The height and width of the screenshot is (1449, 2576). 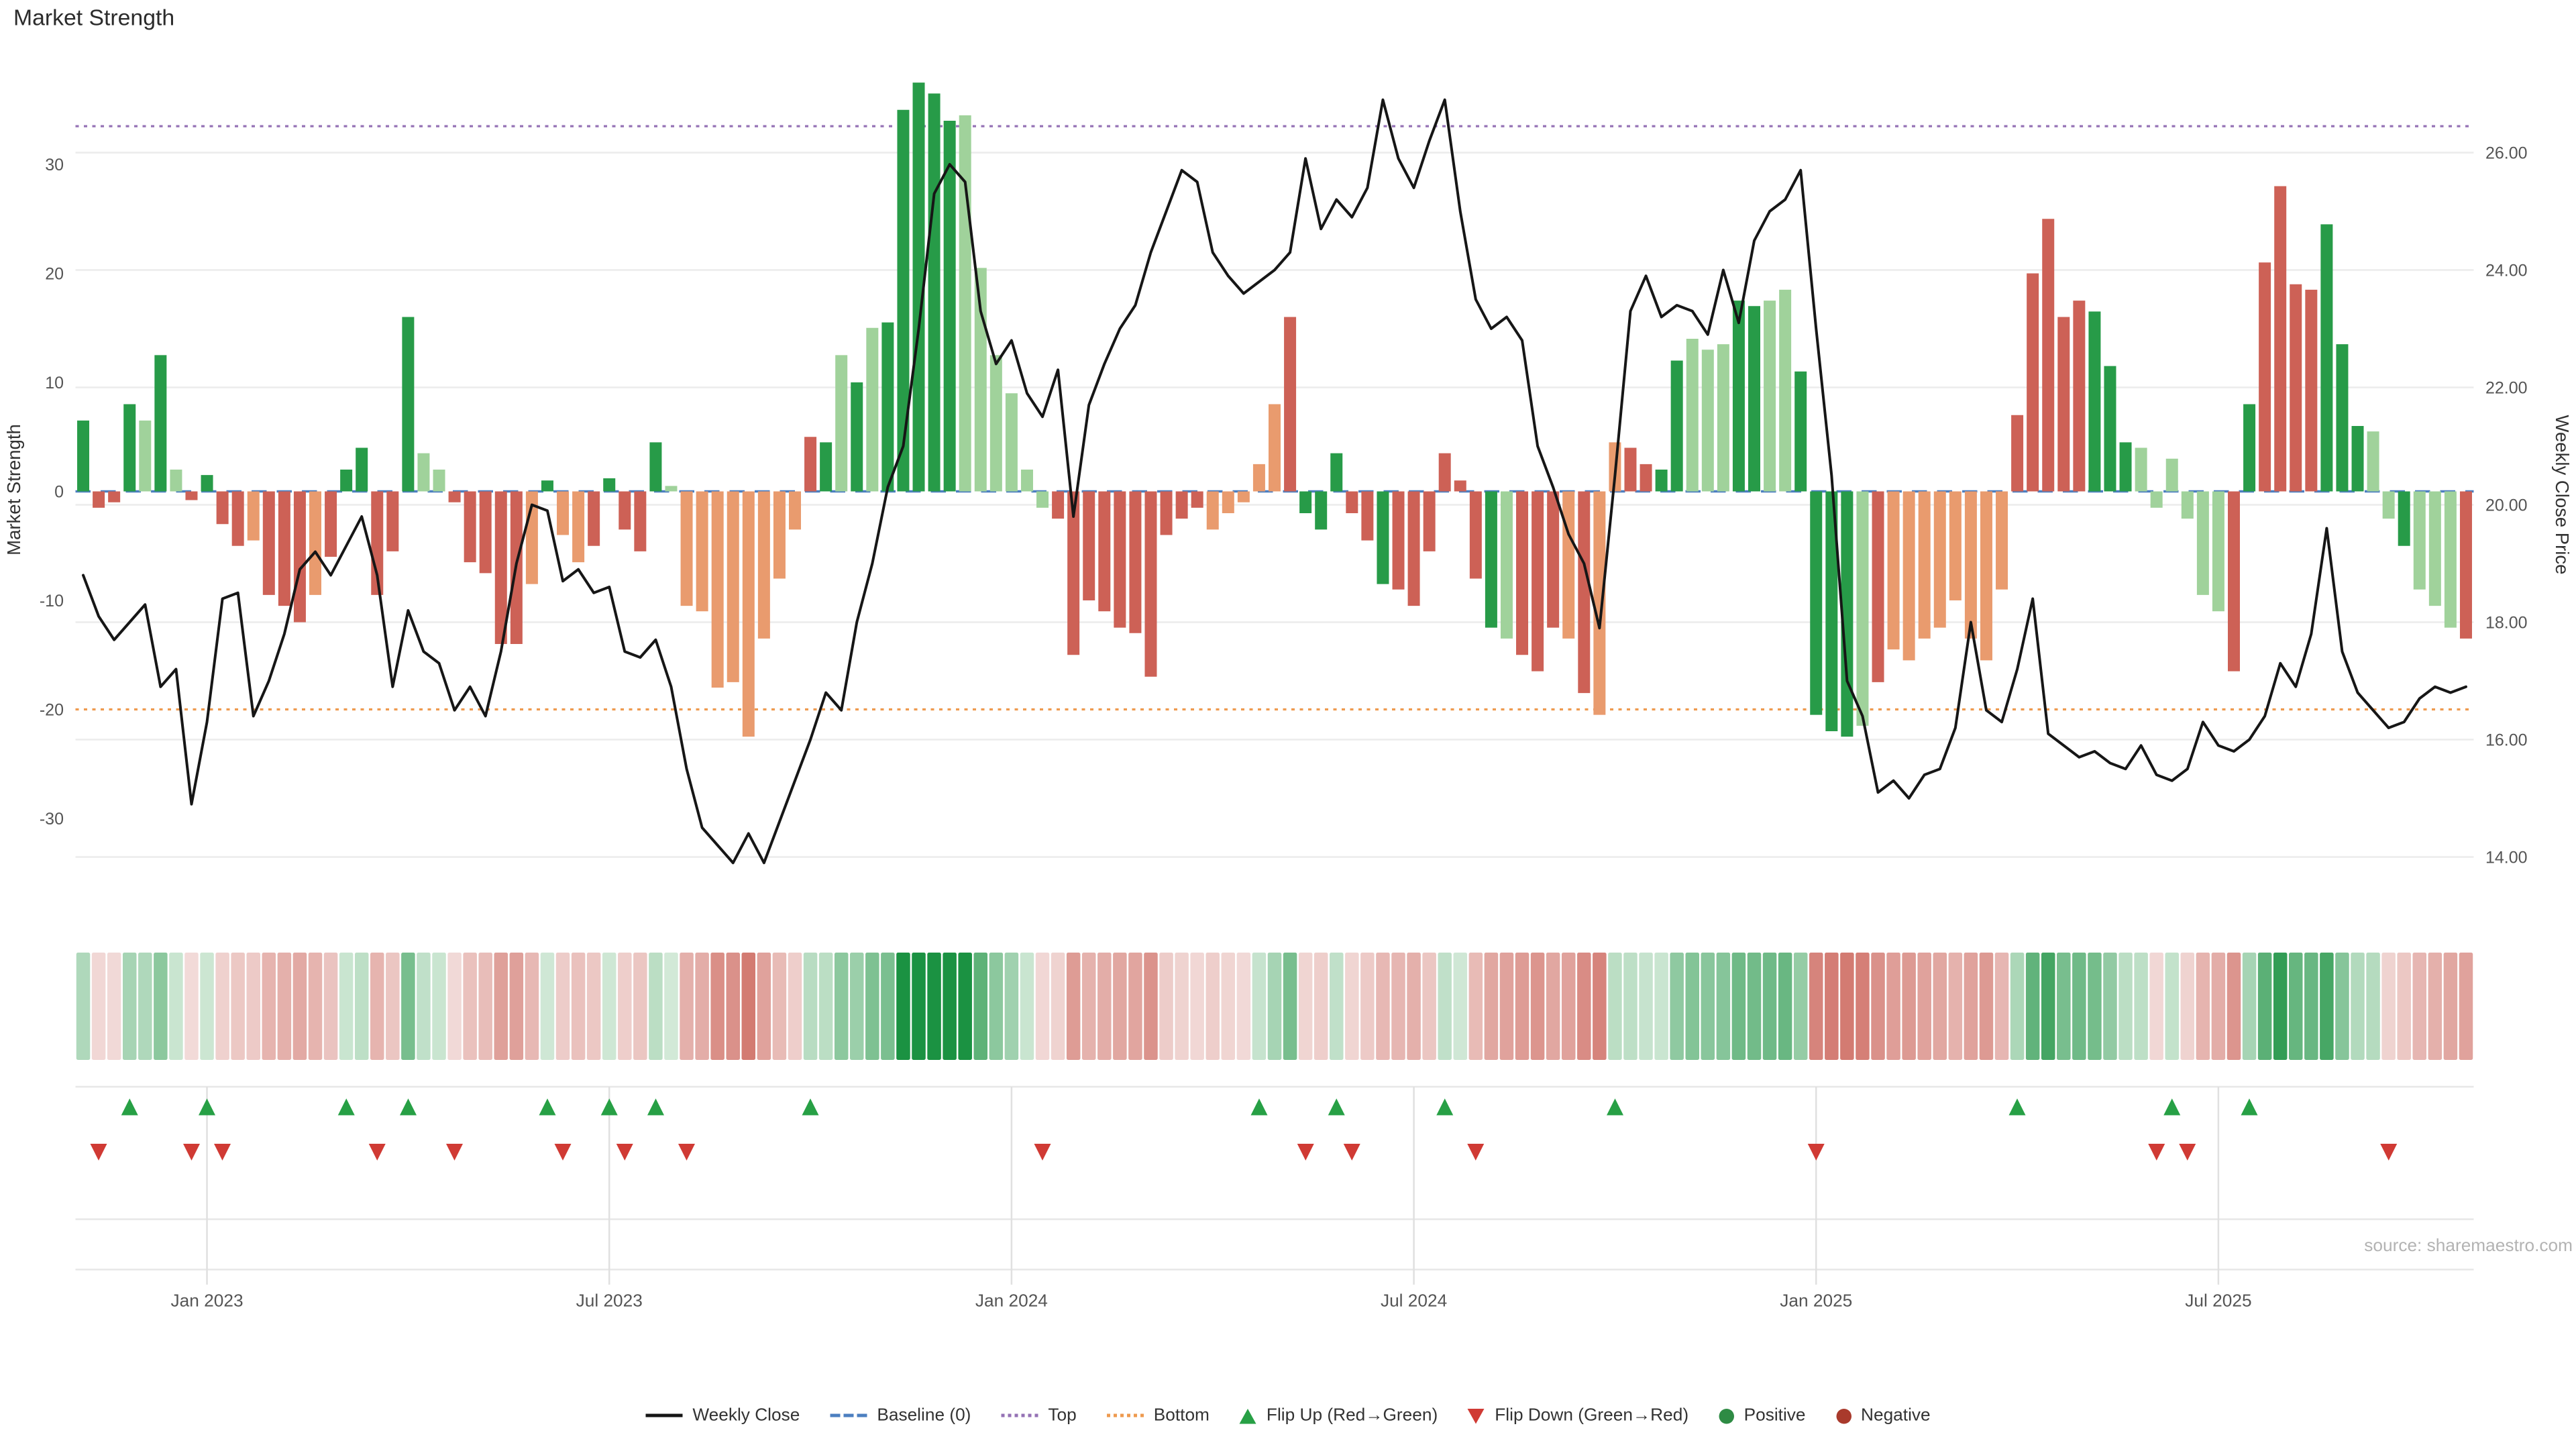 I want to click on flip-up-marker-icon, so click(x=609, y=1107).